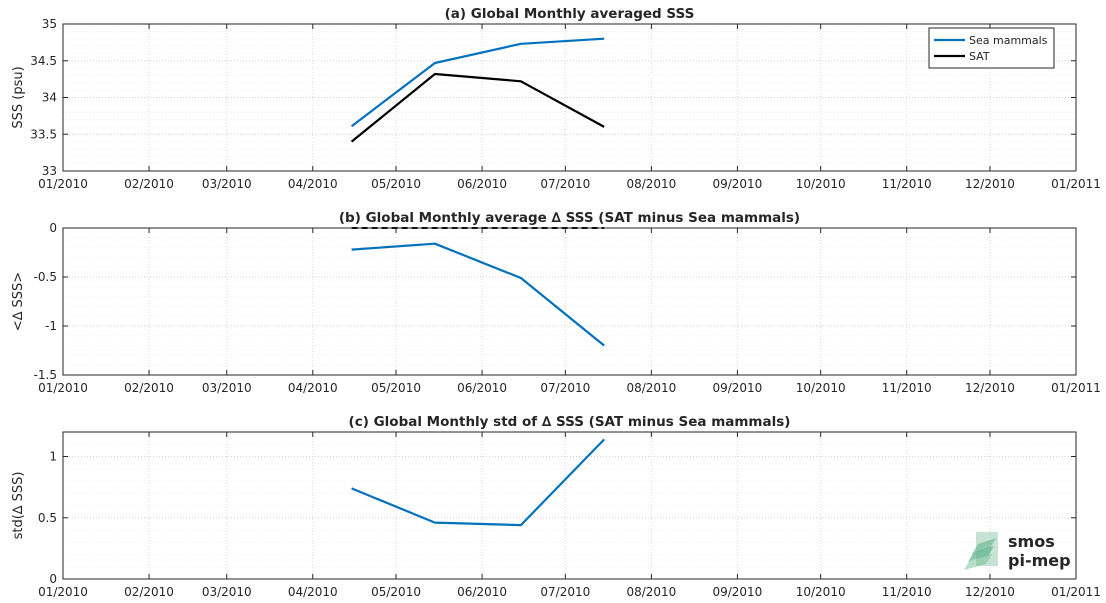  I want to click on y-tick-label: 35, so click(49, 24).